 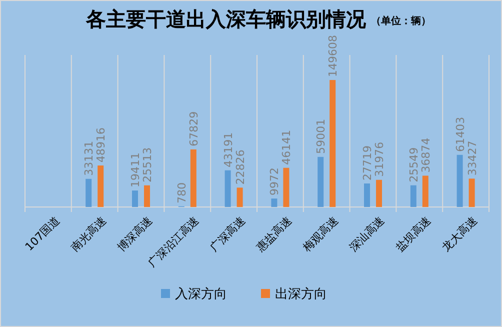 I want to click on data-label: 36874, so click(x=425, y=155).